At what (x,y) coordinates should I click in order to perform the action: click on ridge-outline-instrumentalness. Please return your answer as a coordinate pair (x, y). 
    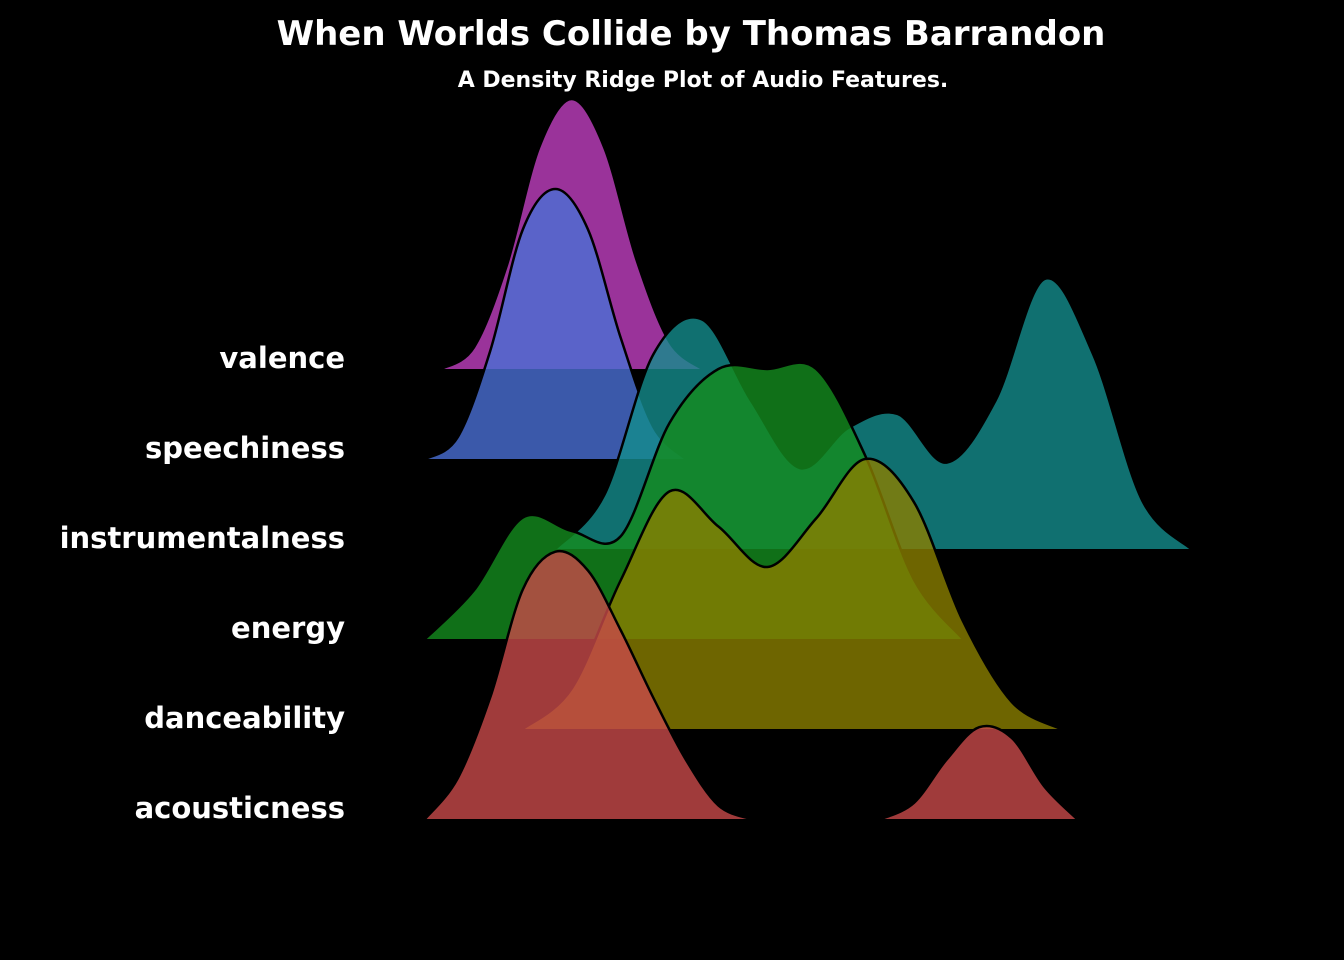
    Looking at the image, I should click on (873, 413).